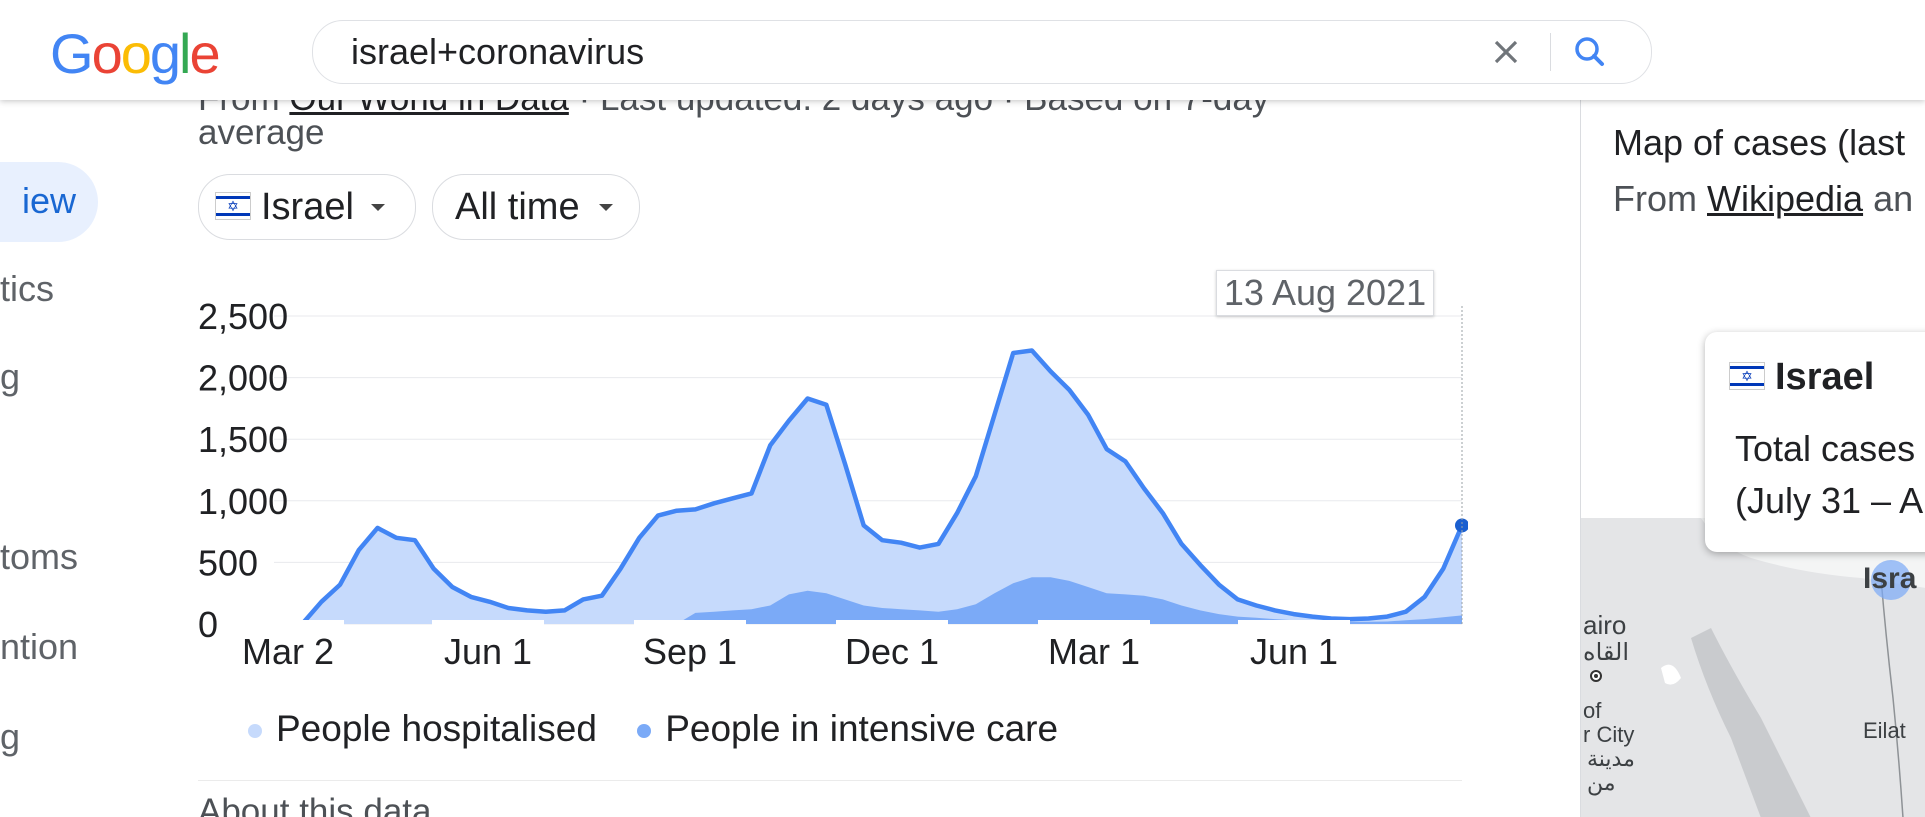 Image resolution: width=1925 pixels, height=817 pixels. What do you see at coordinates (1785, 198) in the screenshot?
I see `wikipedia-link: Wikipedia` at bounding box center [1785, 198].